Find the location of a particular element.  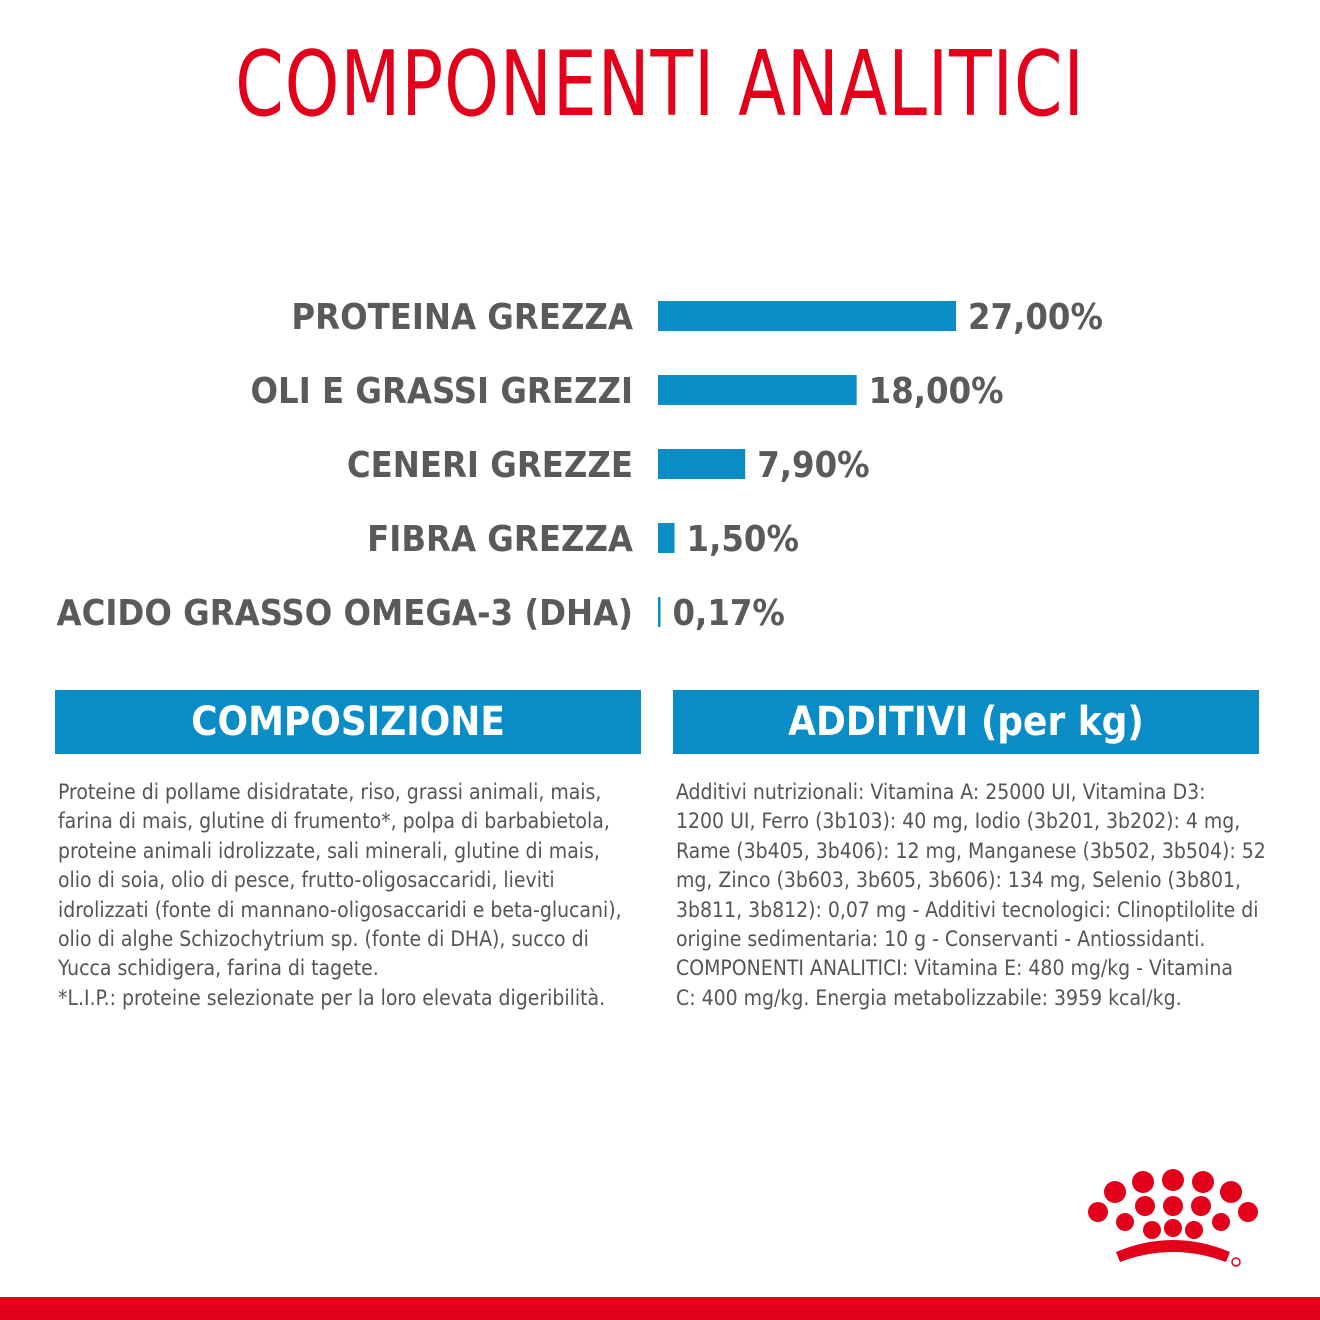

category-label: FIBRA GREZZA is located at coordinates (500, 539).